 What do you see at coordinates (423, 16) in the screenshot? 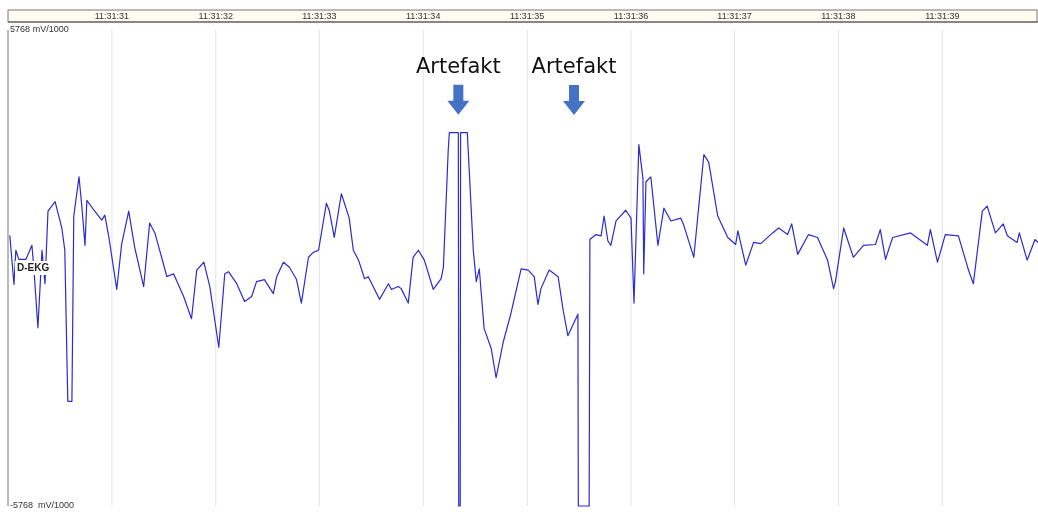
I see `x-tick-label: 11:31:34` at bounding box center [423, 16].